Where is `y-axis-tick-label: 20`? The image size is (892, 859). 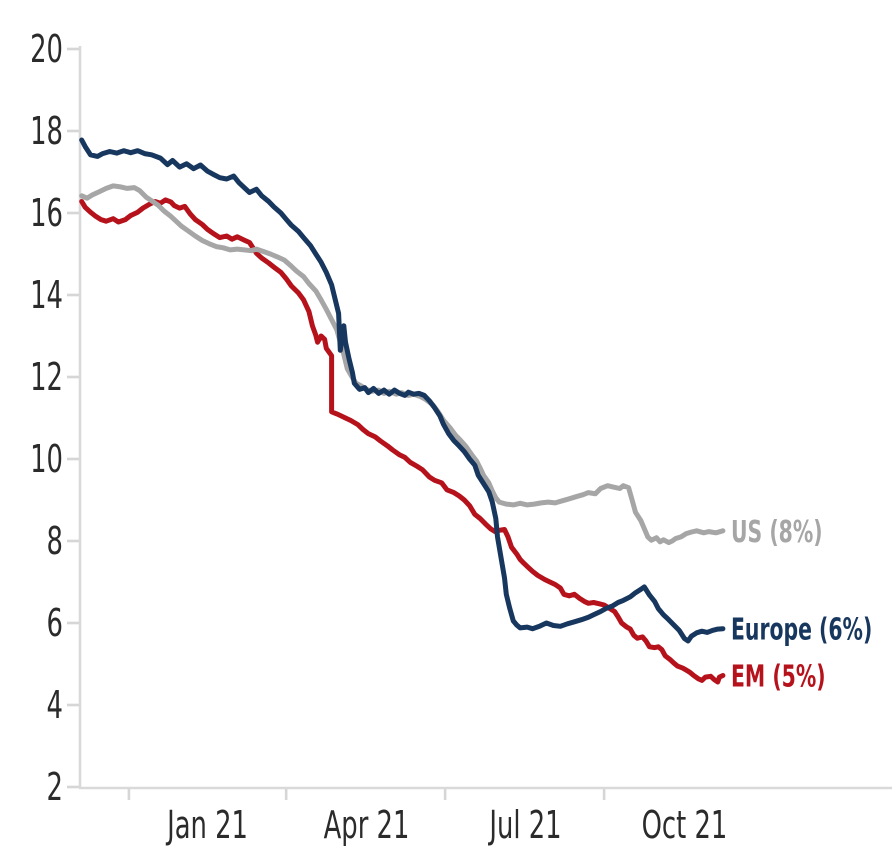 y-axis-tick-label: 20 is located at coordinates (46, 49).